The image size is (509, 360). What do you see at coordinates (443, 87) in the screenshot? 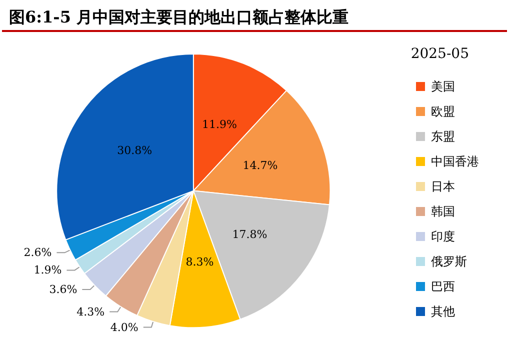
I see `legend-label: 美国` at bounding box center [443, 87].